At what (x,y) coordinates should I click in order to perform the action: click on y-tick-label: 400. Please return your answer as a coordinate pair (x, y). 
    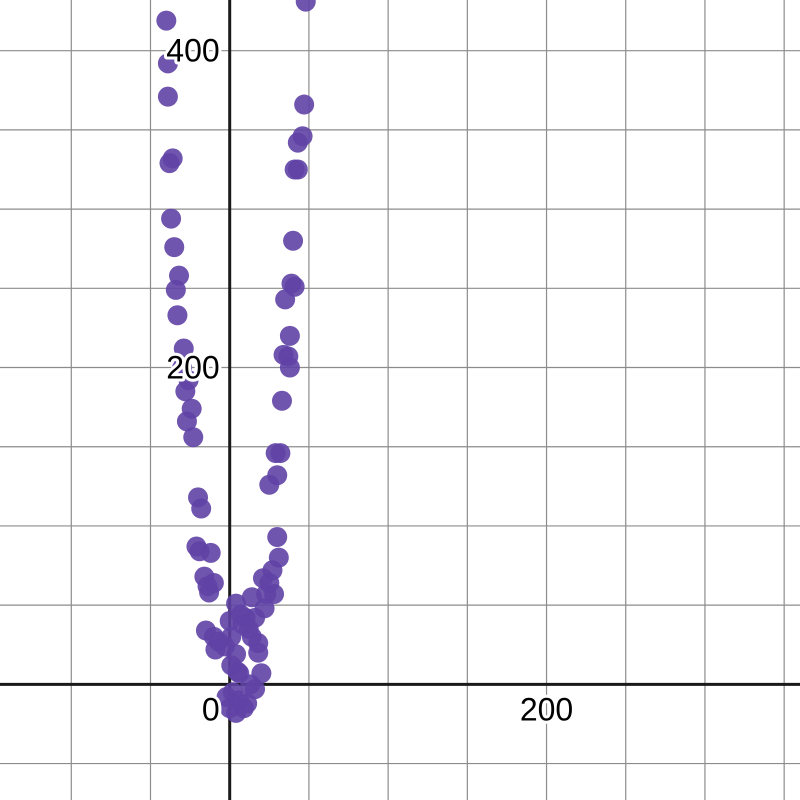
    Looking at the image, I should click on (192, 51).